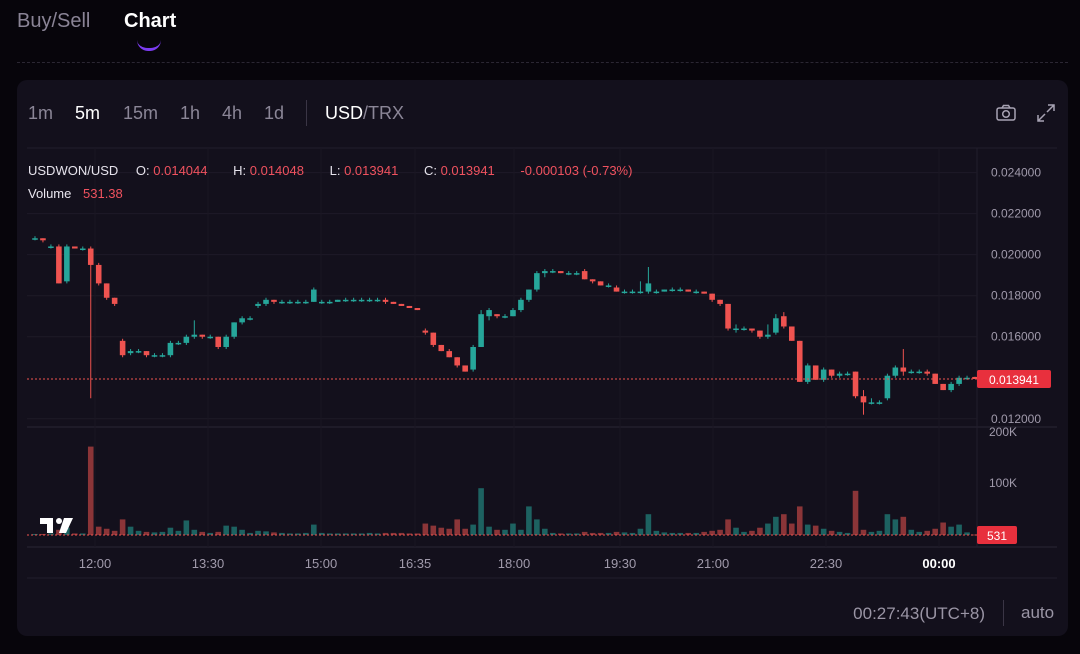 This screenshot has width=1080, height=654. I want to click on time-tick-label: 12:00, so click(95, 563).